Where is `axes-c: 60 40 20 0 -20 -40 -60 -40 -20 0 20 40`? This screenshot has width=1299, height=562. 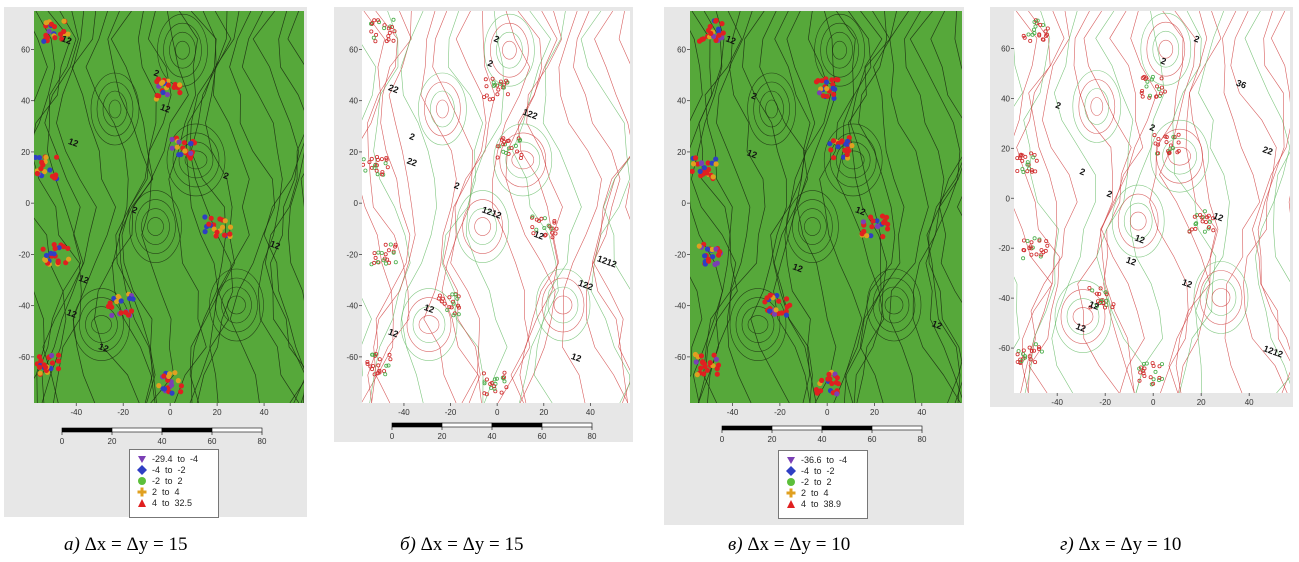 axes-c: 60 40 20 0 -20 -40 -60 -40 -20 0 20 40 is located at coordinates (800, 231).